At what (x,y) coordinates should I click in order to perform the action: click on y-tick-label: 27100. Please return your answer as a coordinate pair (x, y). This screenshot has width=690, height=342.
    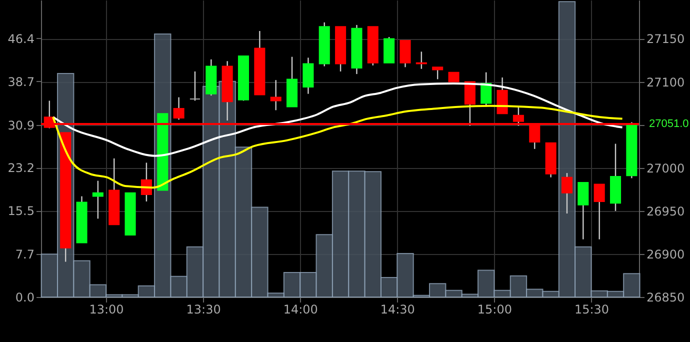
    Looking at the image, I should click on (665, 82).